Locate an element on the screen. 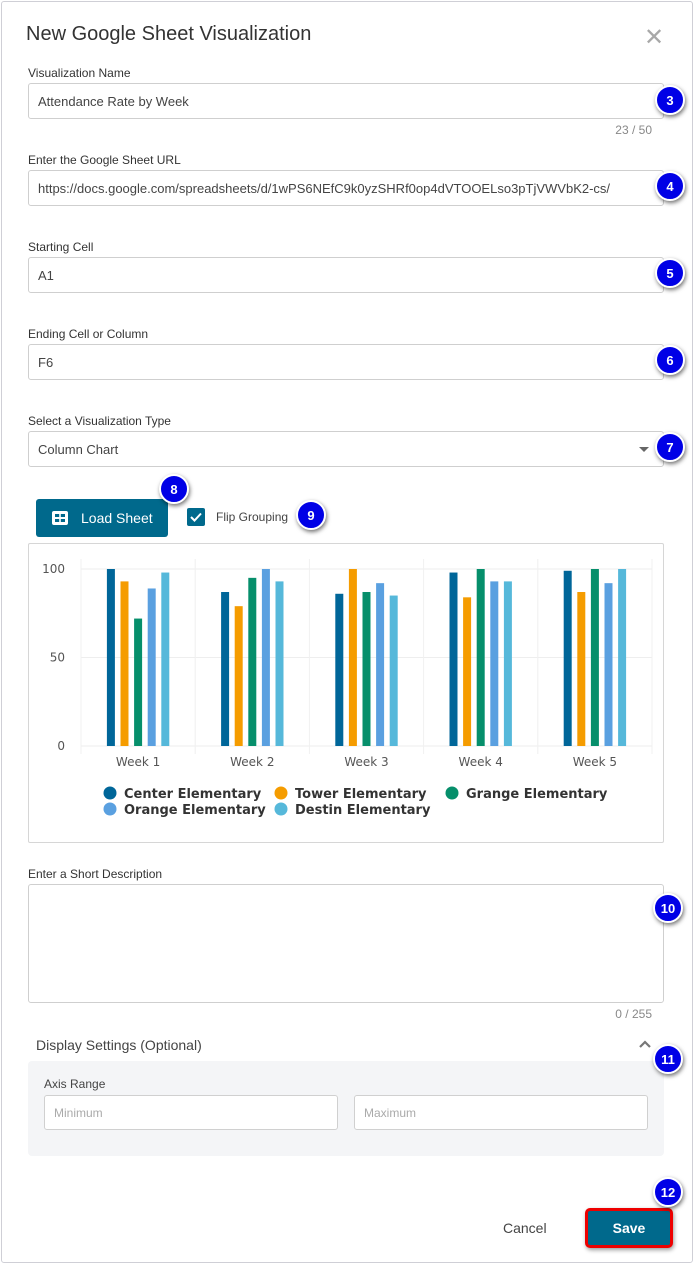  step-marker: 8 is located at coordinates (174, 489).